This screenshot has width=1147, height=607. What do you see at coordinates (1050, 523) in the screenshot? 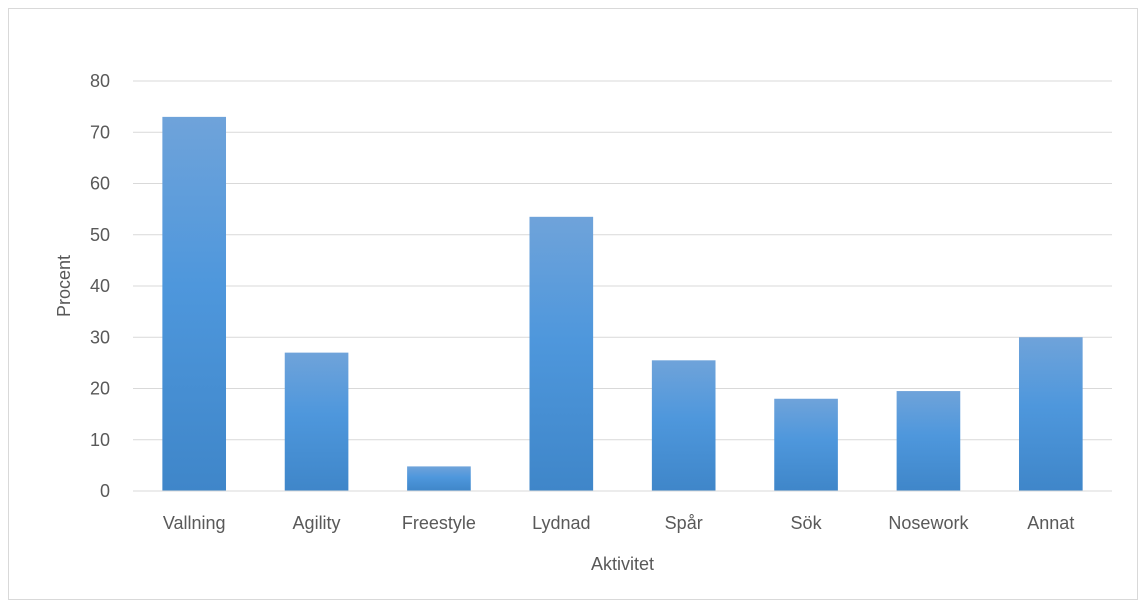
I see `x-tick-label: Annat` at bounding box center [1050, 523].